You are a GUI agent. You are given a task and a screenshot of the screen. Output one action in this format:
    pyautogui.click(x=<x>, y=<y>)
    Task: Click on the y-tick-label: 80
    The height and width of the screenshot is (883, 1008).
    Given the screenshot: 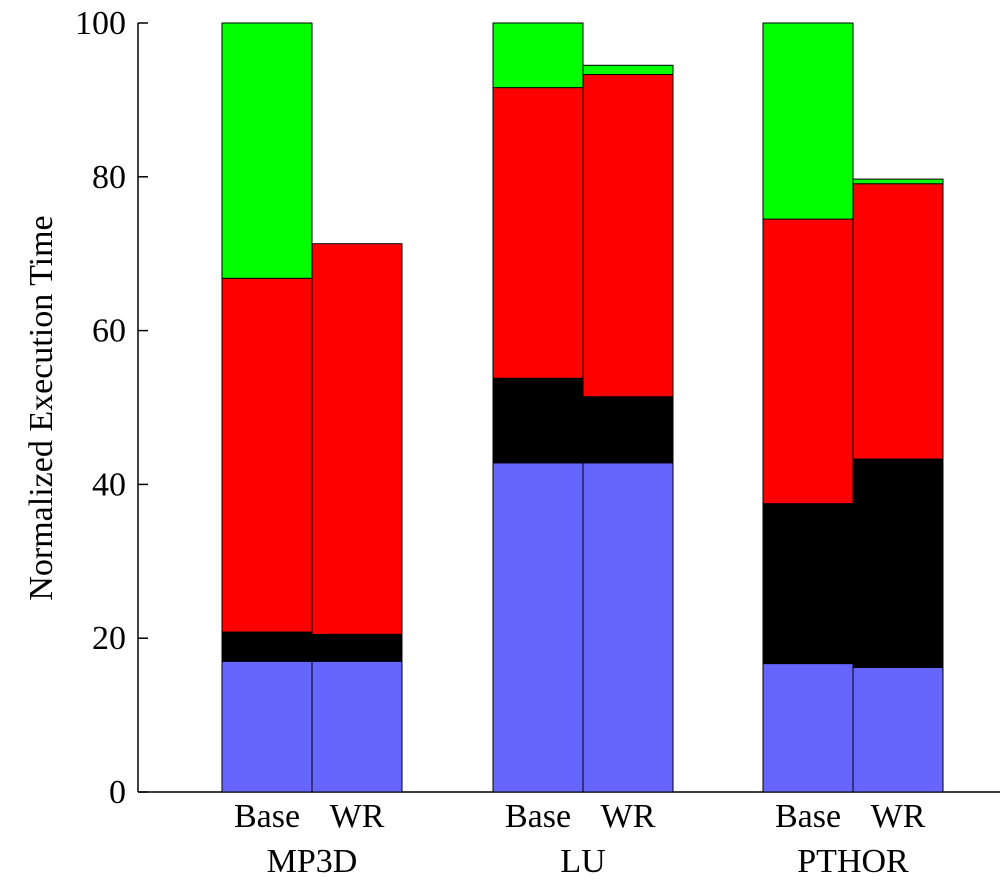 What is the action you would take?
    pyautogui.click(x=109, y=177)
    